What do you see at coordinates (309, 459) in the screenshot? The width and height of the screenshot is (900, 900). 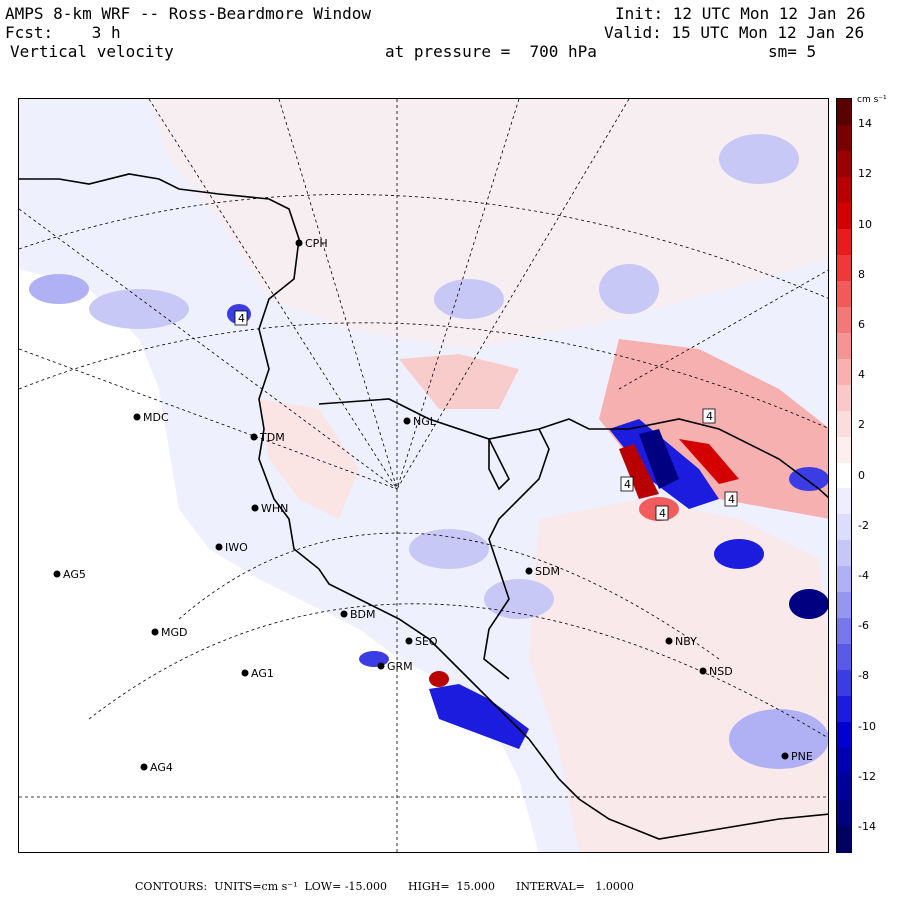 I see `pink-field-west` at bounding box center [309, 459].